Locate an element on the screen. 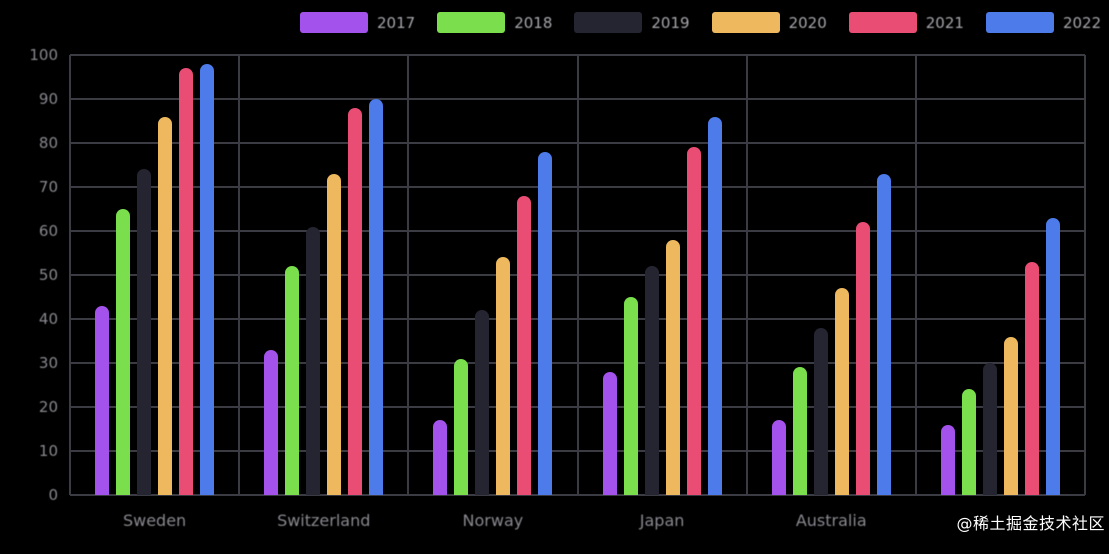  legend-item: 2021 is located at coordinates (906, 22).